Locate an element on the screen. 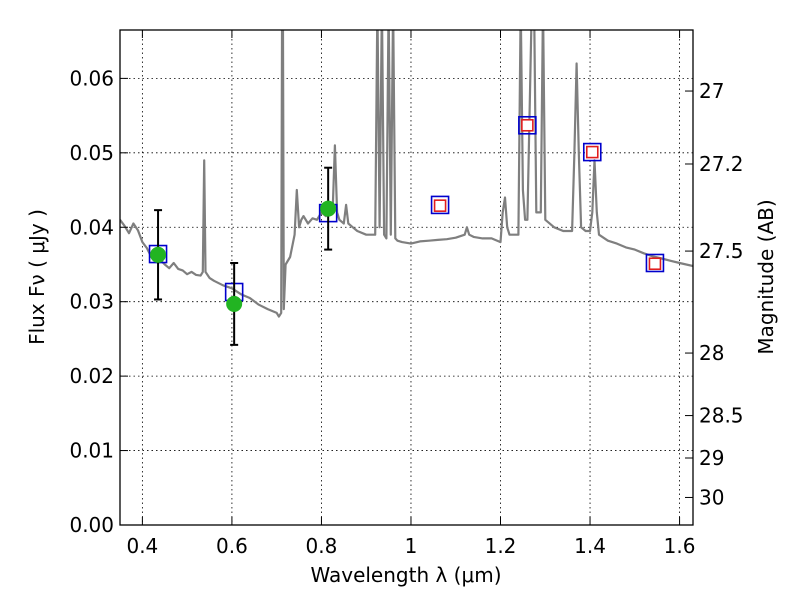 This screenshot has width=800, height=600. y2-tick-label: 27.5 is located at coordinates (721, 251).